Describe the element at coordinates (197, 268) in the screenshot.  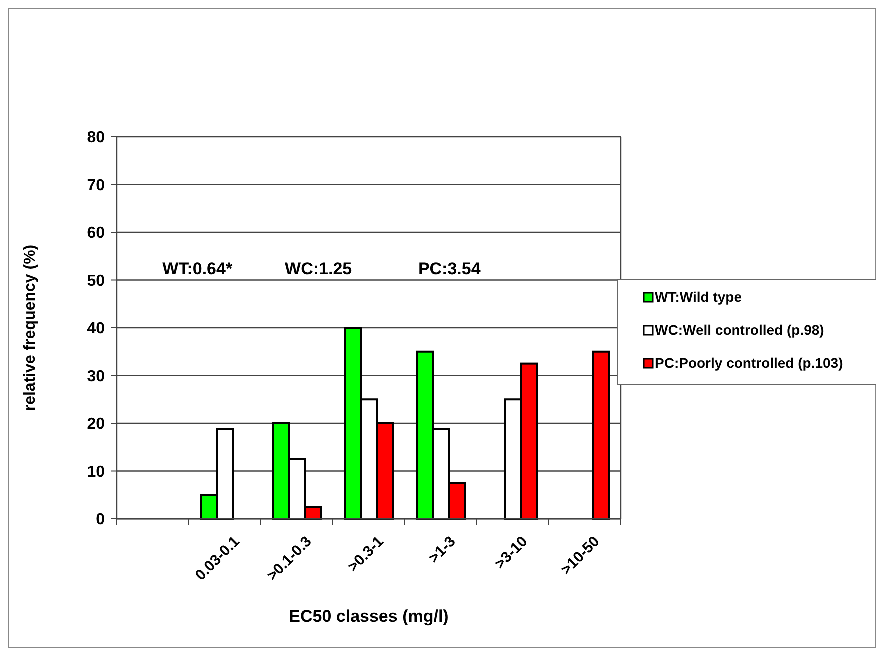
I see `annotation: WT:0.64*` at that location.